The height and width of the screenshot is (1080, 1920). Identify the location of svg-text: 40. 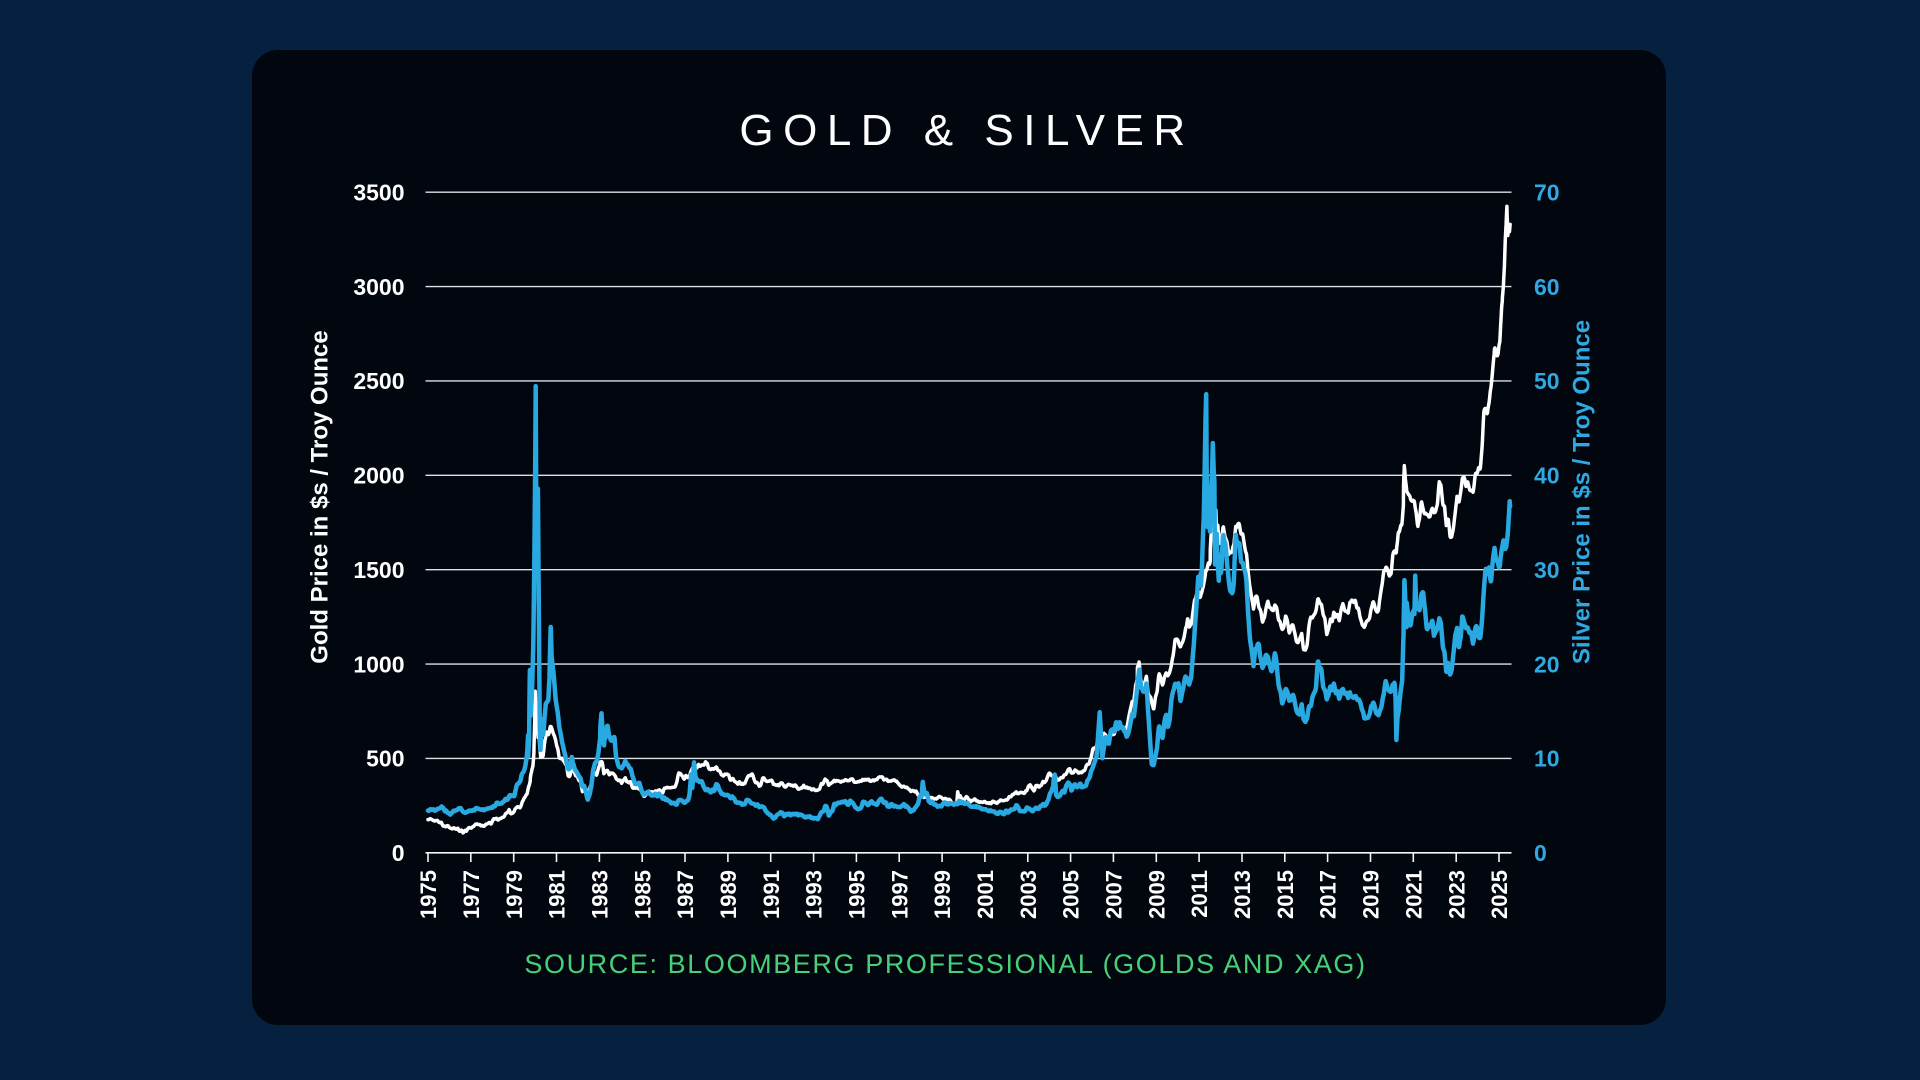
(1547, 476).